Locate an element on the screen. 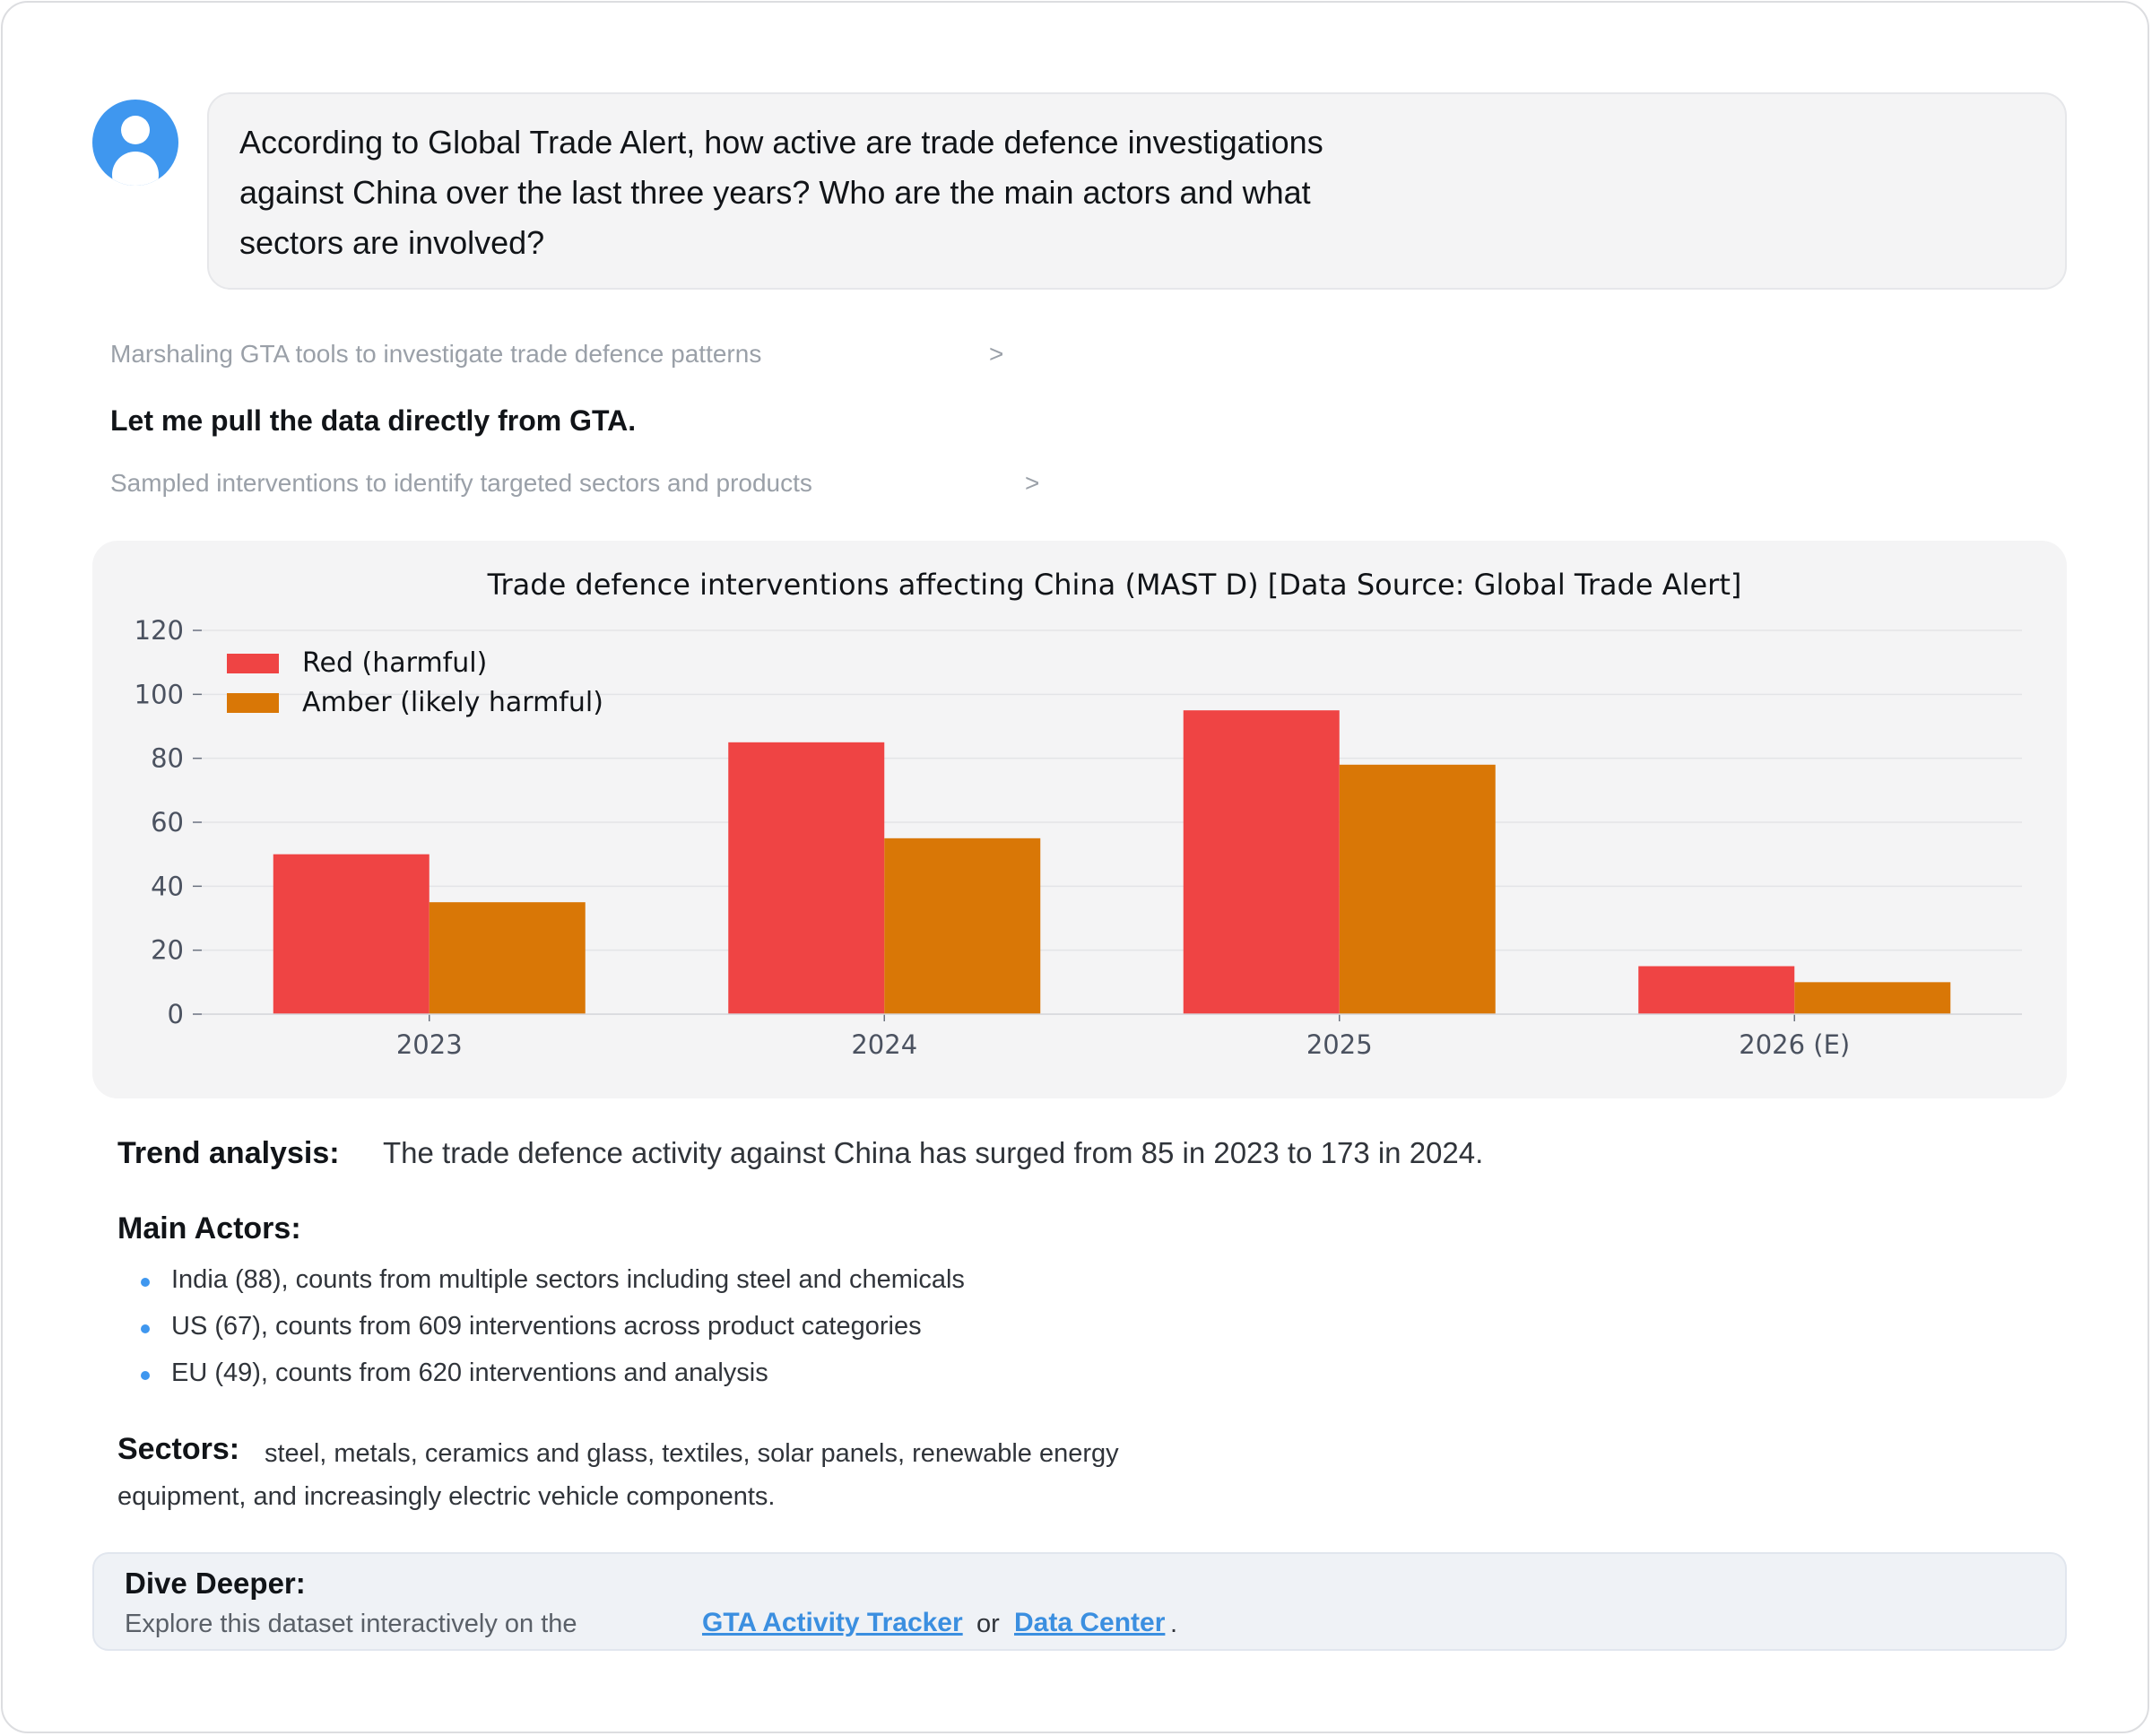 The image size is (2152, 1736). legend-label-1: Amber (likely harmful) is located at coordinates (452, 702).